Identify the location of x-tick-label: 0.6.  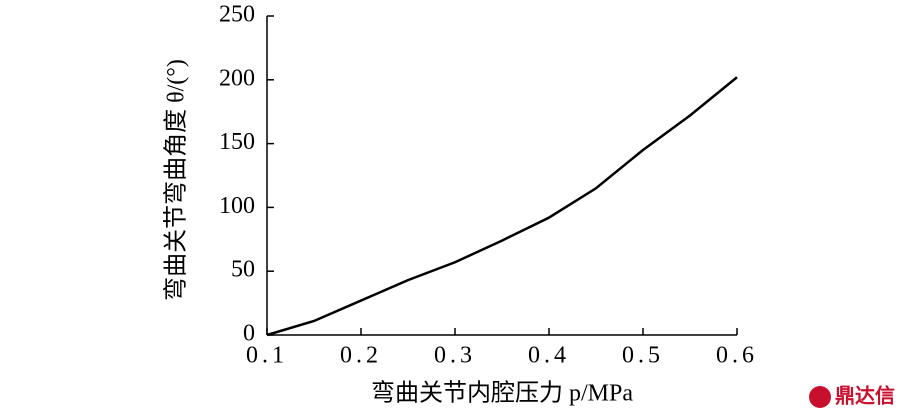
(737, 356).